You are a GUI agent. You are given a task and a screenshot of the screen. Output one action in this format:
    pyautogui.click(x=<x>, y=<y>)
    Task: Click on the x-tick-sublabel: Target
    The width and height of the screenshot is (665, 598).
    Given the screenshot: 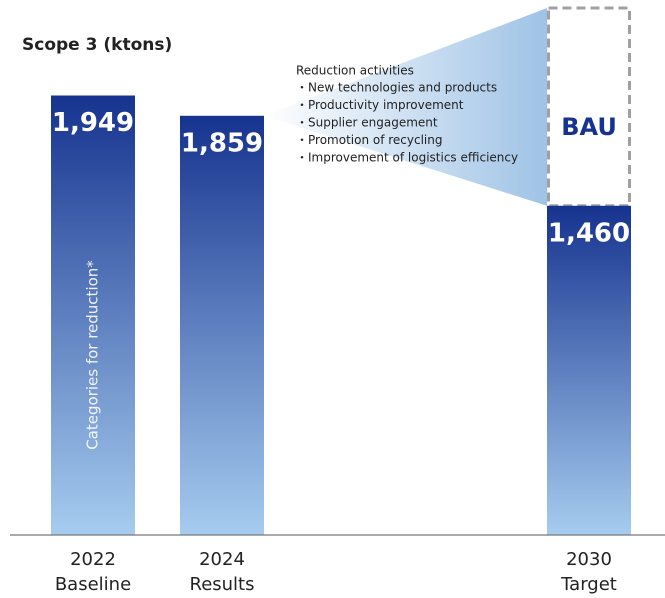 What is the action you would take?
    pyautogui.click(x=588, y=584)
    